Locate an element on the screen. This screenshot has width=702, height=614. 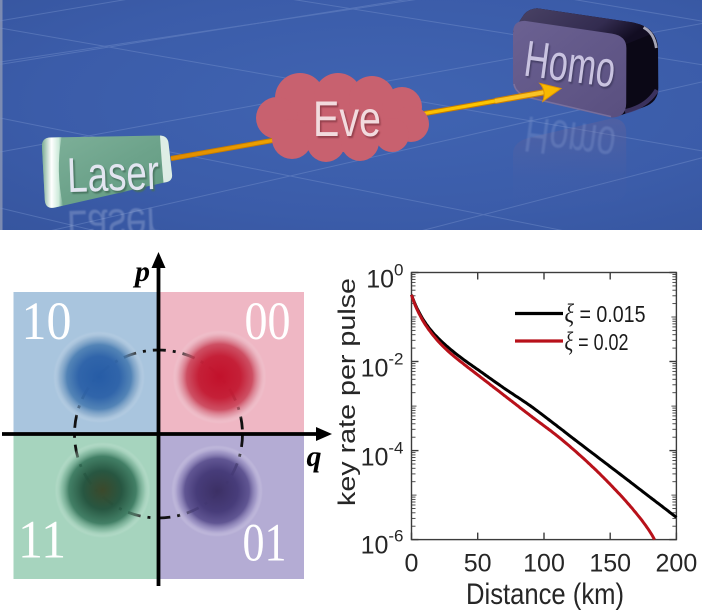
svg-text: 10 is located at coordinates (47, 321).